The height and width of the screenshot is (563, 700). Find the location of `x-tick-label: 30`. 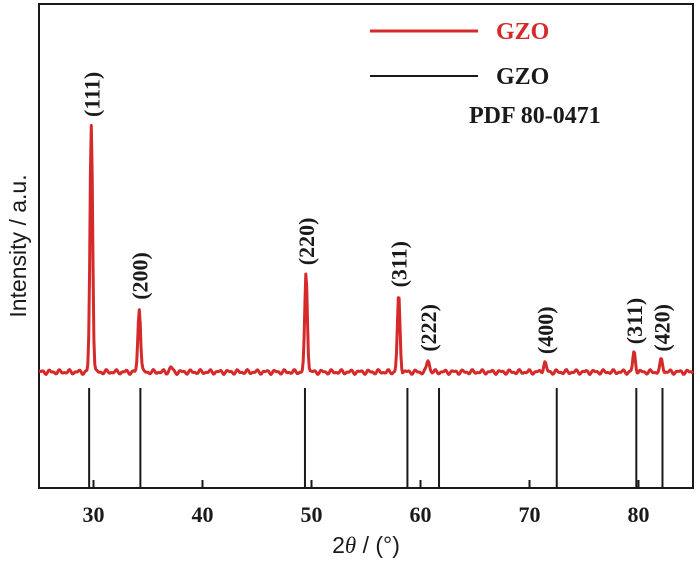

x-tick-label: 30 is located at coordinates (94, 514).